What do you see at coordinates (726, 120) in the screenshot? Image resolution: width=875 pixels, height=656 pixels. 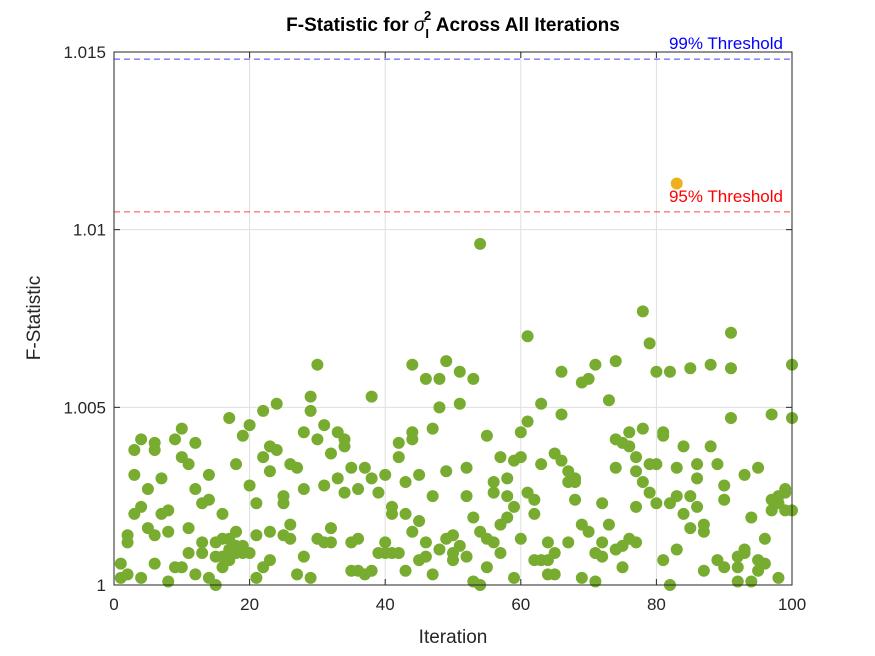 I see `threshold-labels: 95% Threshold 99% Threshold` at bounding box center [726, 120].